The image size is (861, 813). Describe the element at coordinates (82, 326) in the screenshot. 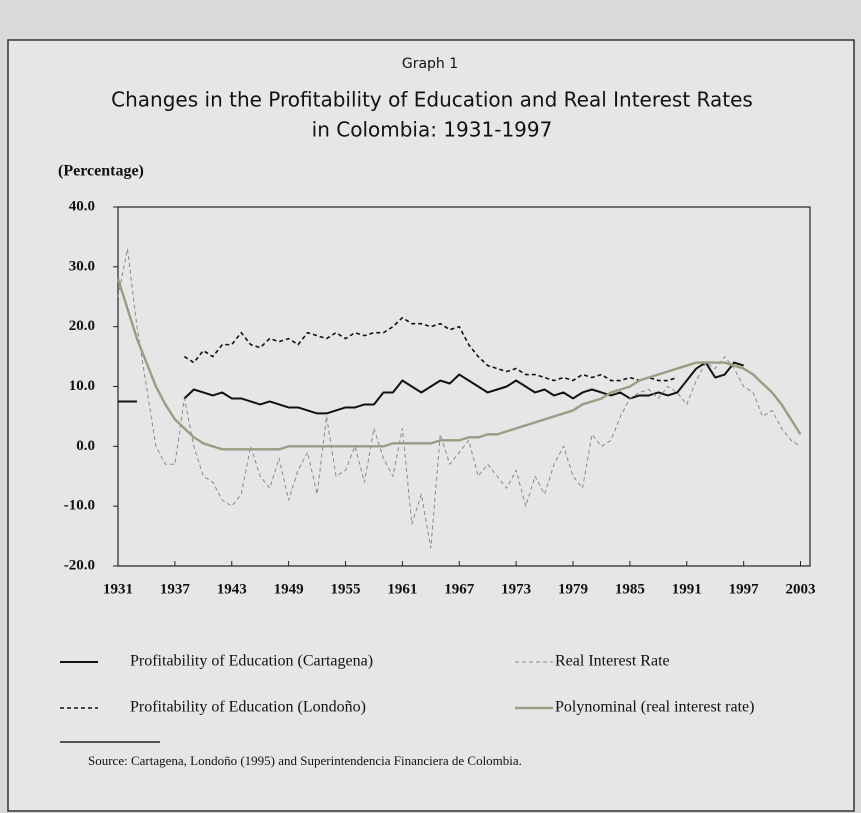

I see `y-tick-label: 20.0` at that location.